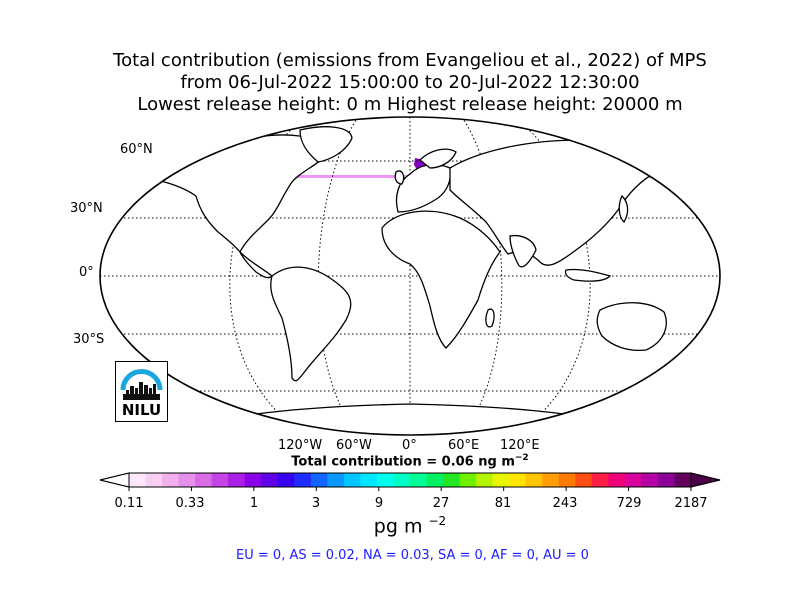 The width and height of the screenshot is (800, 600). Describe the element at coordinates (316, 503) in the screenshot. I see `colorbar-tick: 3` at that location.